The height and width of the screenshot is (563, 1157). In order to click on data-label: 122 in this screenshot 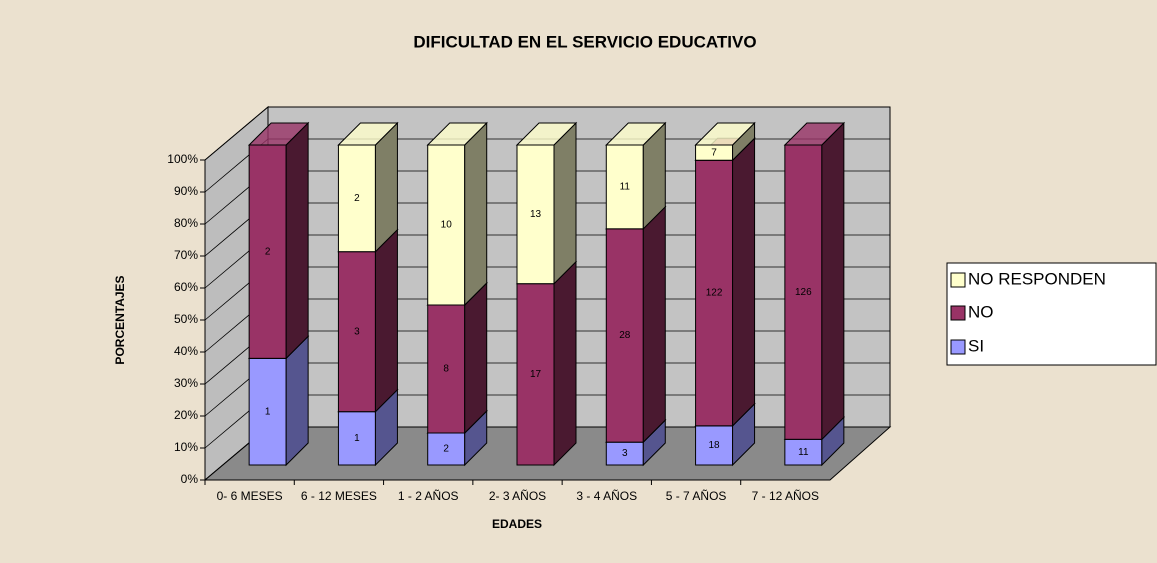, I will do `click(714, 293)`.